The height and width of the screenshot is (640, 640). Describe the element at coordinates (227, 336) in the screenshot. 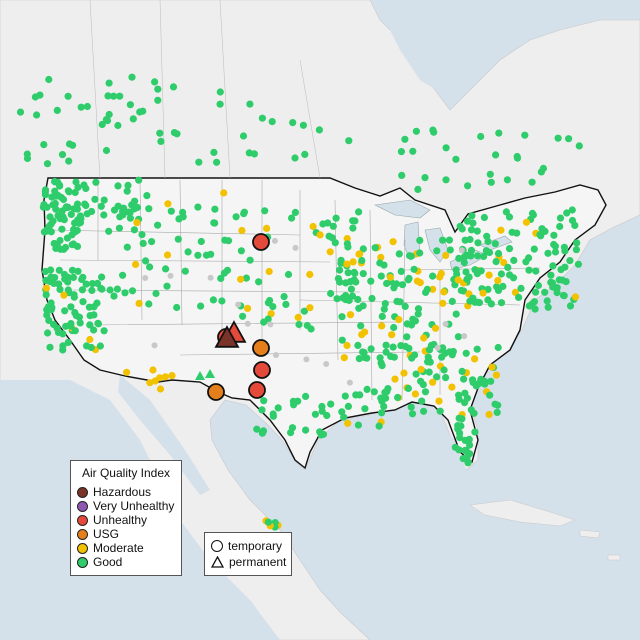

I see `station-triangle` at that location.